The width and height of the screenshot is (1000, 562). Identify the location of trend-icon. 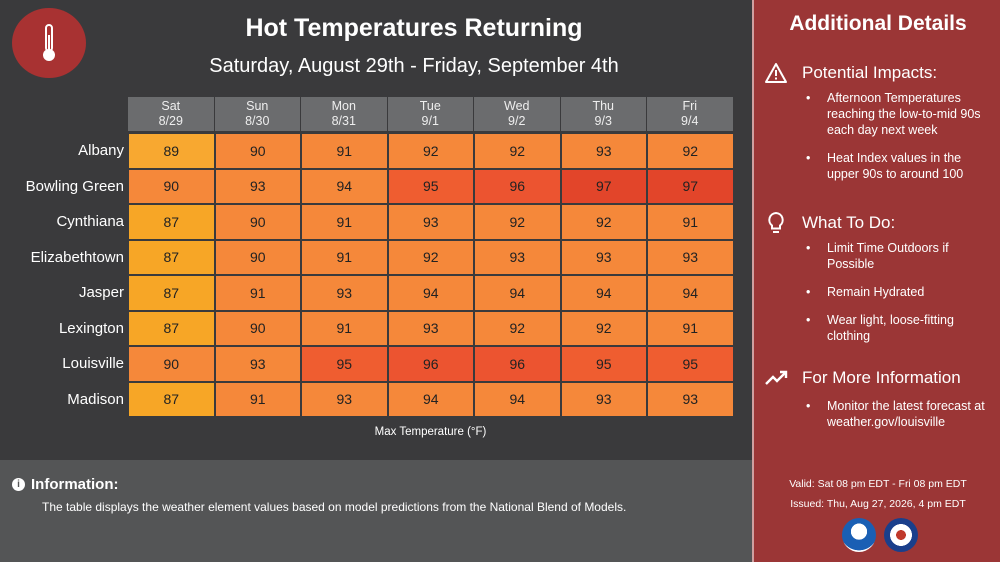
(776, 377).